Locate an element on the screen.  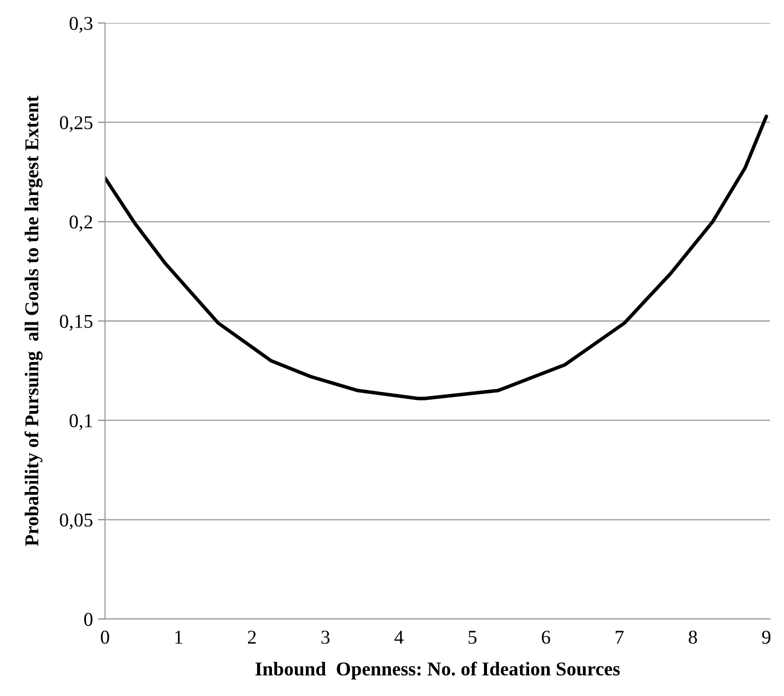
x-axis-title: Inbound Openness: No. of Ideation Sources is located at coordinates (437, 671).